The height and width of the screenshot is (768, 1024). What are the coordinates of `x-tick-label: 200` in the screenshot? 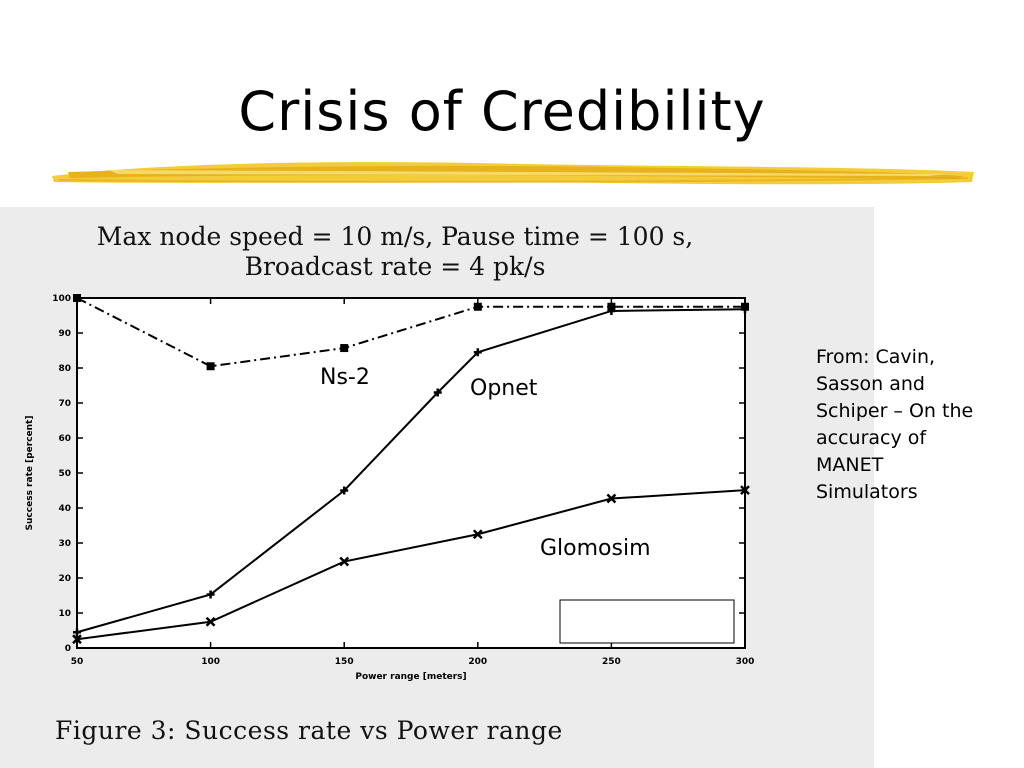 It's located at (477, 662).